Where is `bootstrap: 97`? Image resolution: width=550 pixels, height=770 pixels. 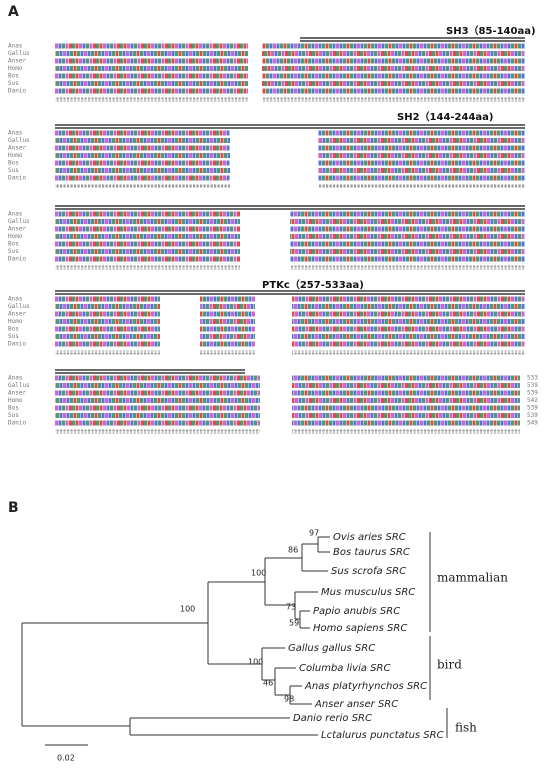 bootstrap: 97 is located at coordinates (314, 533).